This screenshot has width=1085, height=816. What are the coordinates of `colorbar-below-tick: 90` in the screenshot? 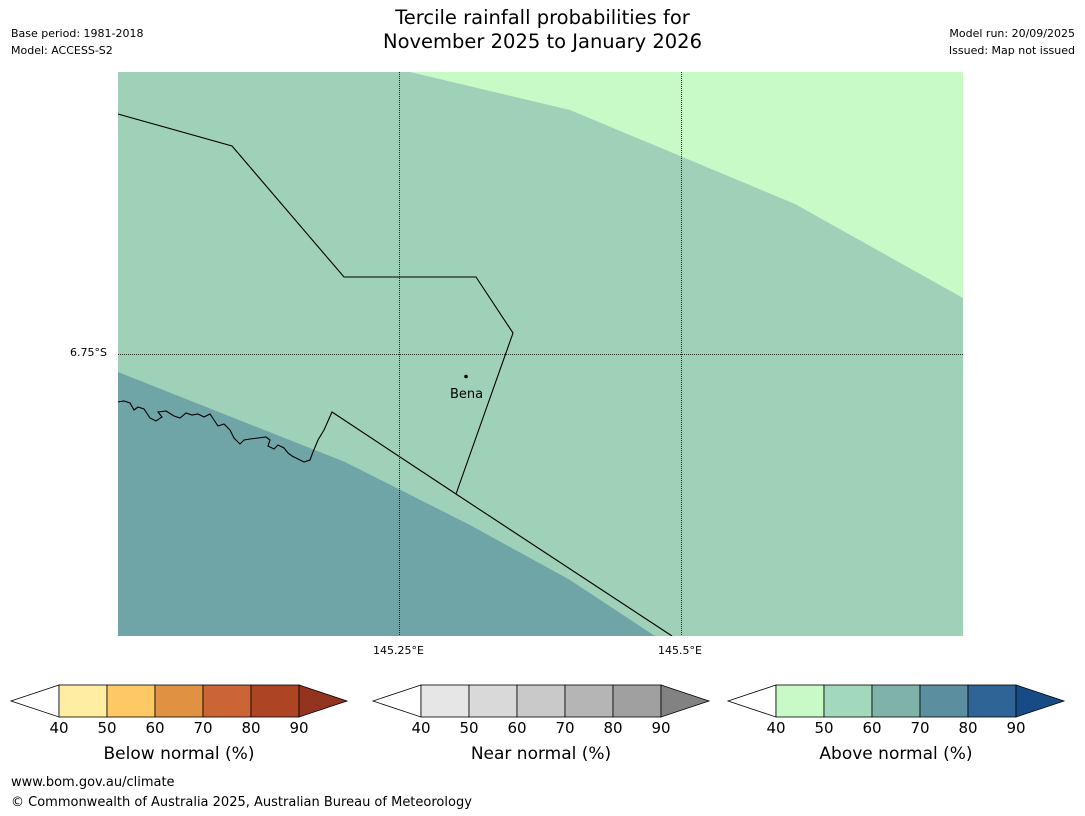 It's located at (299, 728).